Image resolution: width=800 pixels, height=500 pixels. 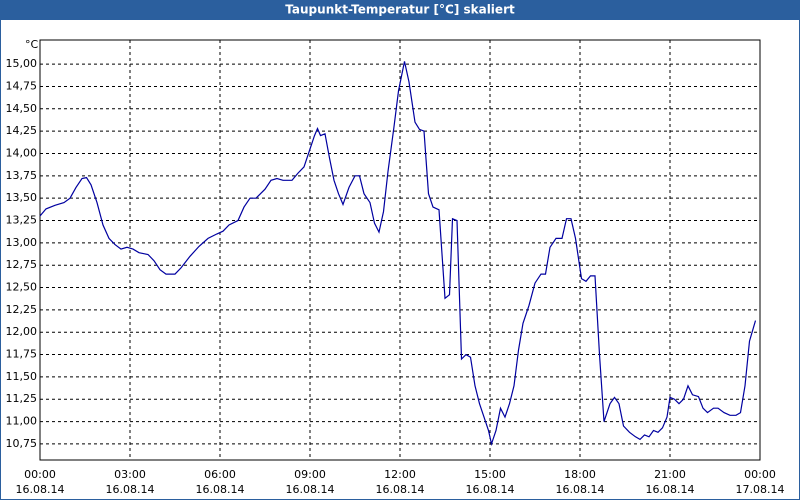 What do you see at coordinates (22, 85) in the screenshot?
I see `y-tick-label: 14,75` at bounding box center [22, 85].